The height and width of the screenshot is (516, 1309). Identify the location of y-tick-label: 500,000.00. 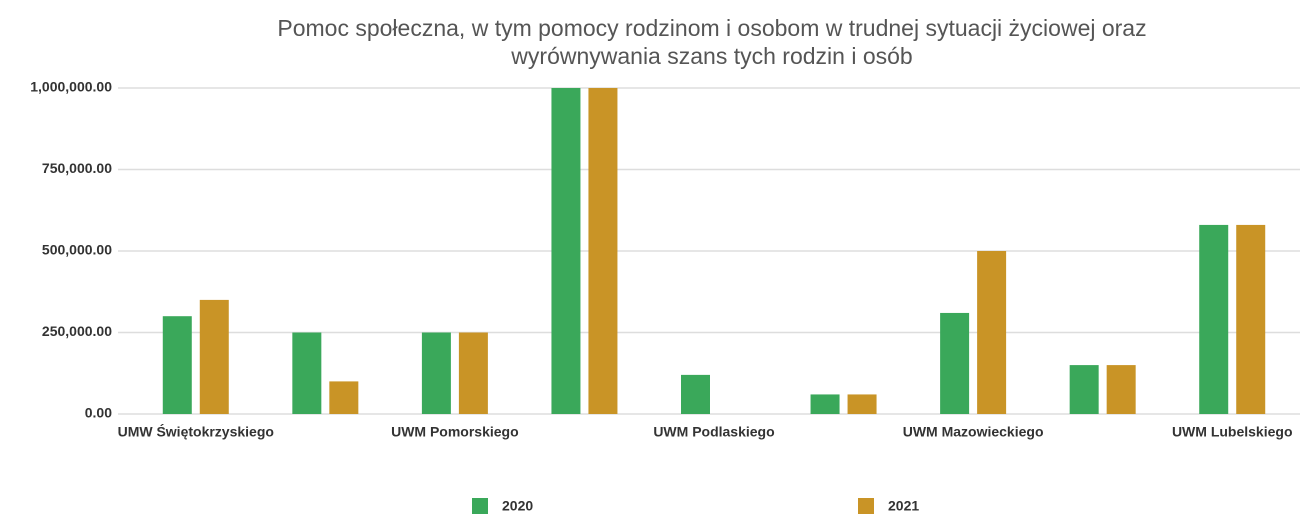
(77, 250).